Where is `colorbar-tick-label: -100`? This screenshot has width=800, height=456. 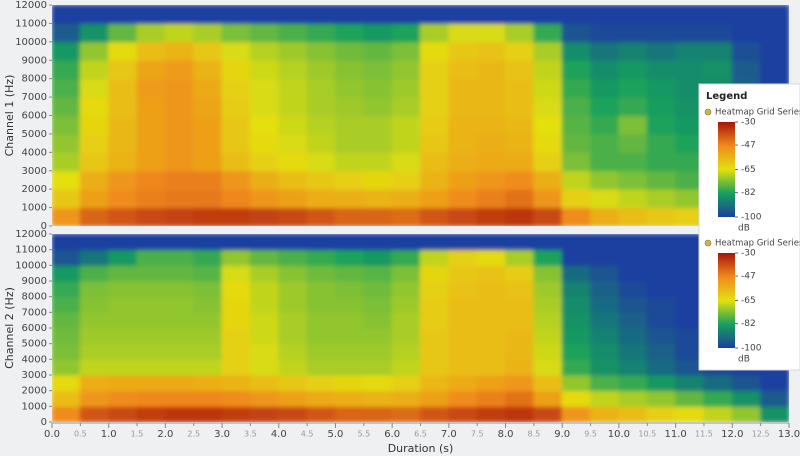
colorbar-tick-label: -100 is located at coordinates (751, 349).